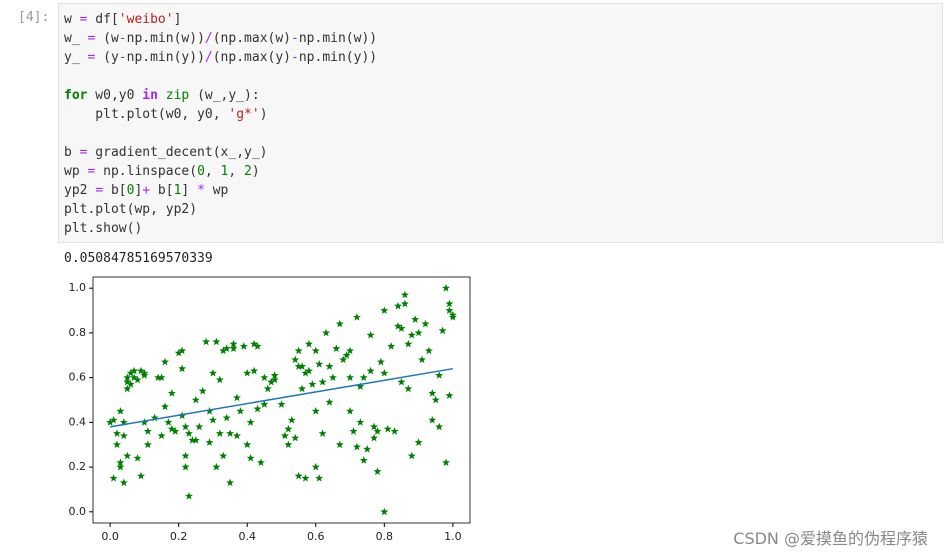 The image size is (944, 555). What do you see at coordinates (503, 190) in the screenshot?
I see `code-line: yp2 = b[0]+ b[1] * wp` at bounding box center [503, 190].